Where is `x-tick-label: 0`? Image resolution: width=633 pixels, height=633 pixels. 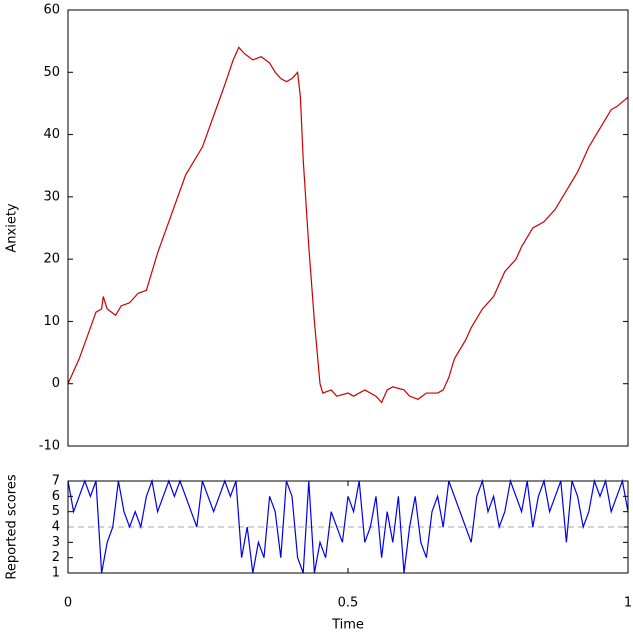
x-tick-label: 0 is located at coordinates (68, 603).